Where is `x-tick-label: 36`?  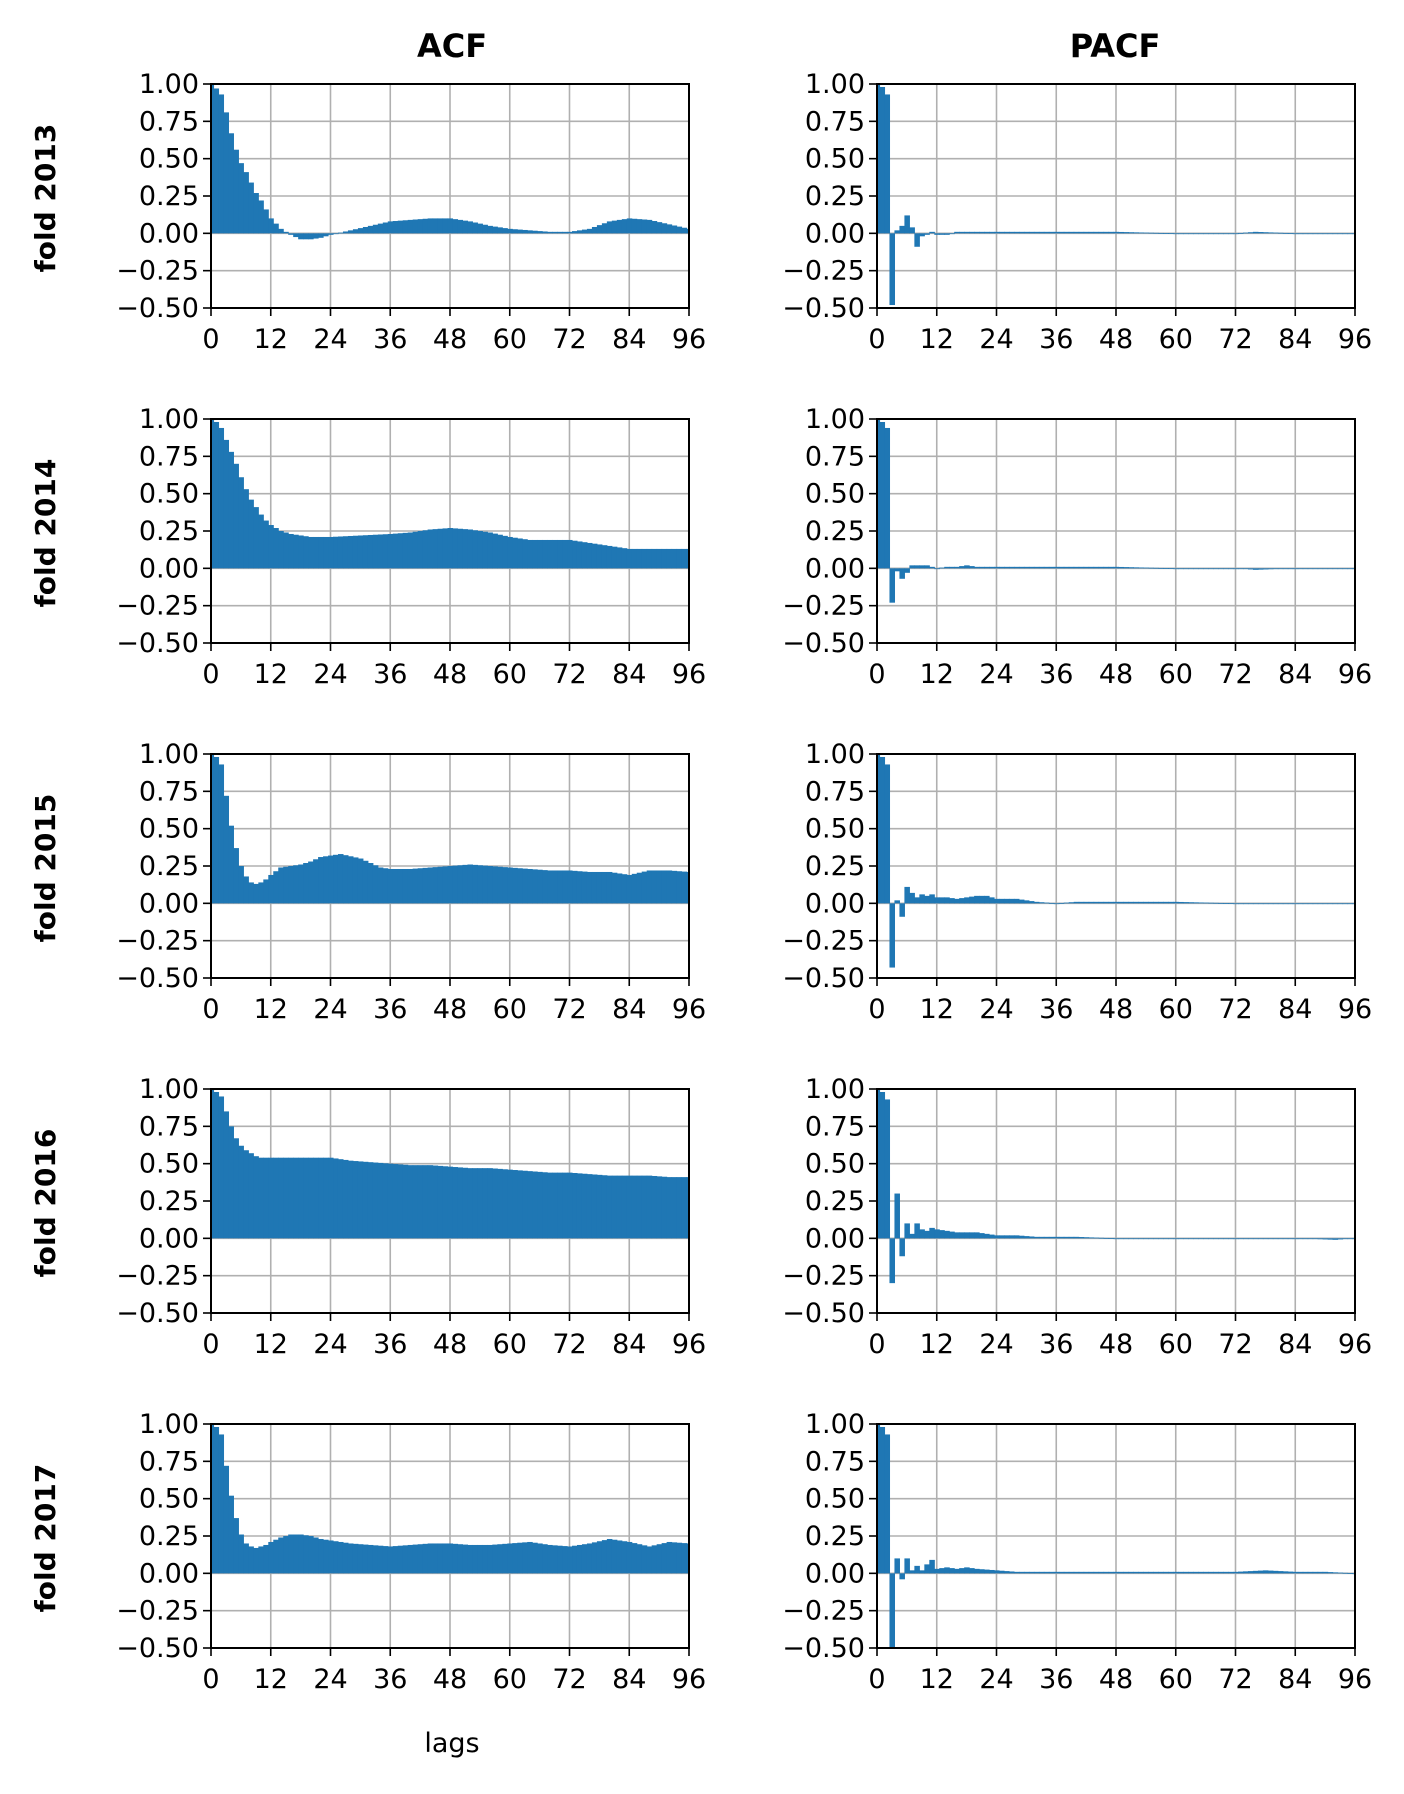 x-tick-label: 36 is located at coordinates (1056, 674).